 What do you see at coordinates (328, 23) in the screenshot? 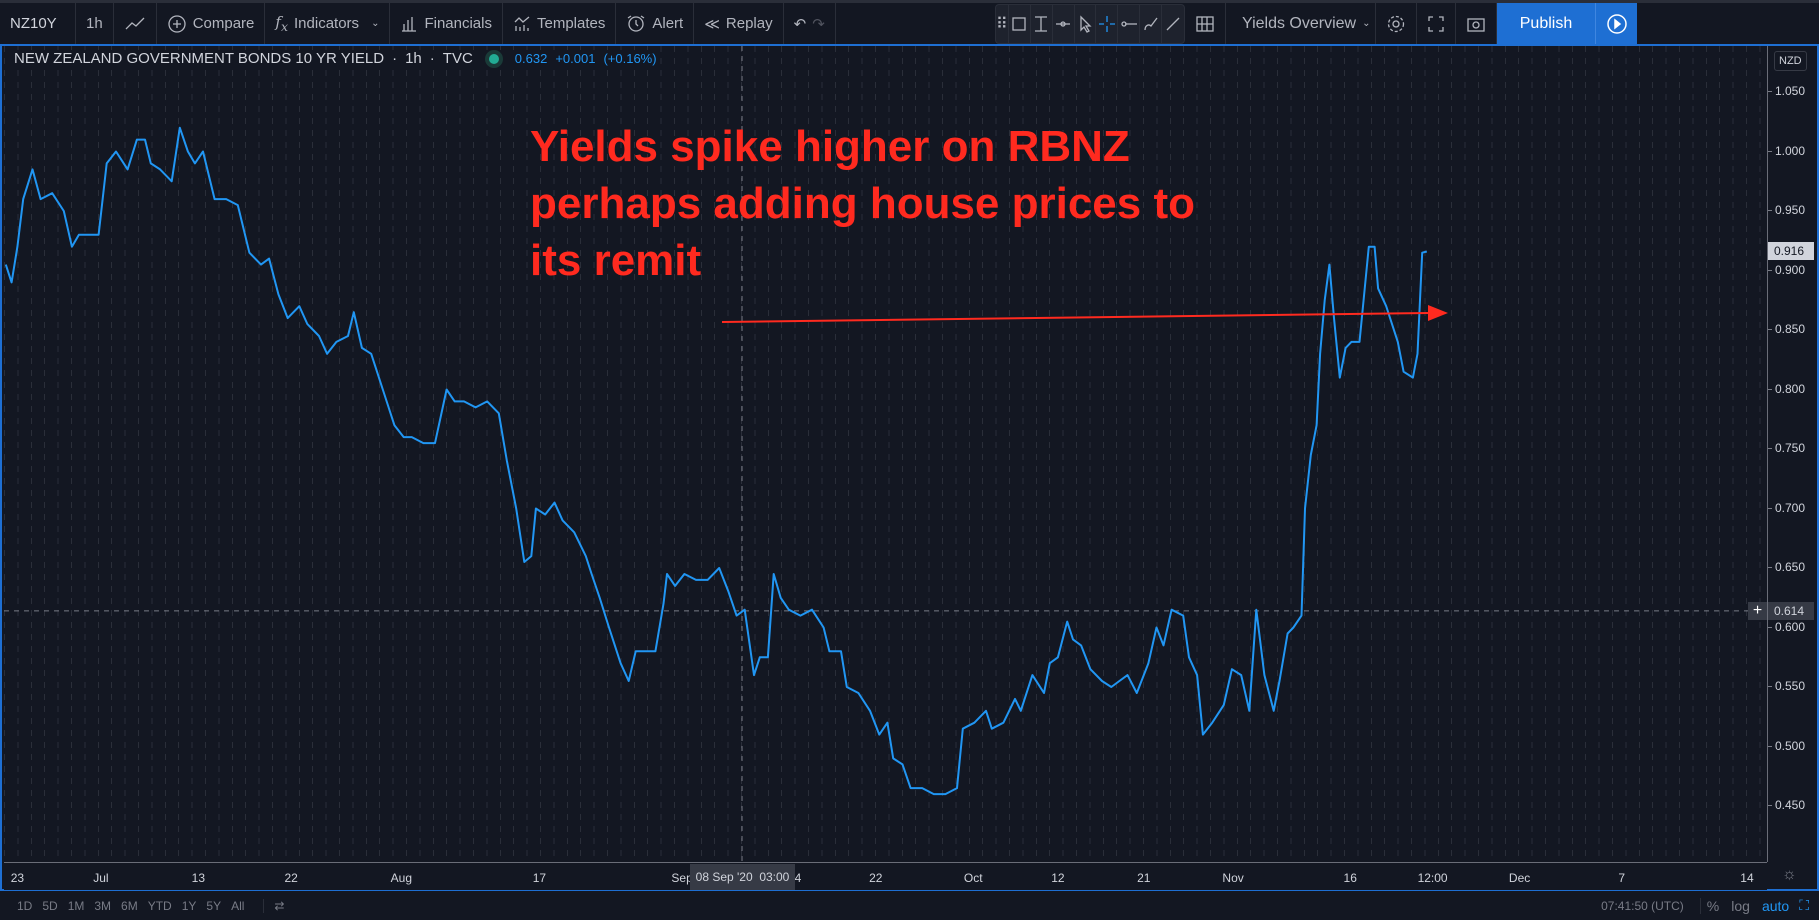
I see `indicators-button: fx Indicators ⌄` at bounding box center [328, 23].